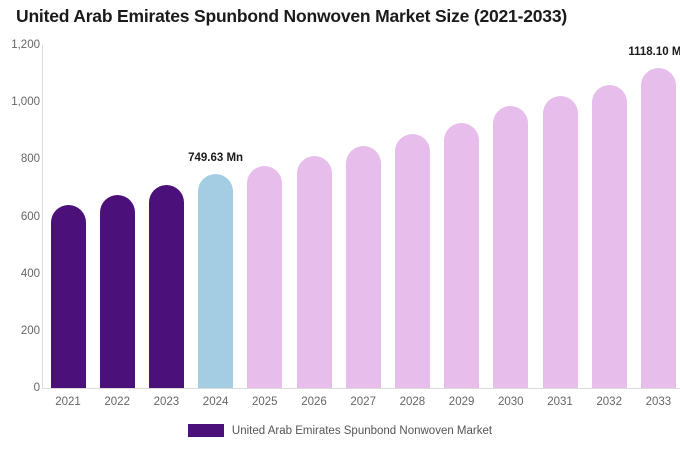 The height and width of the screenshot is (450, 680). Describe the element at coordinates (412, 260) in the screenshot. I see `bar-2028` at that location.